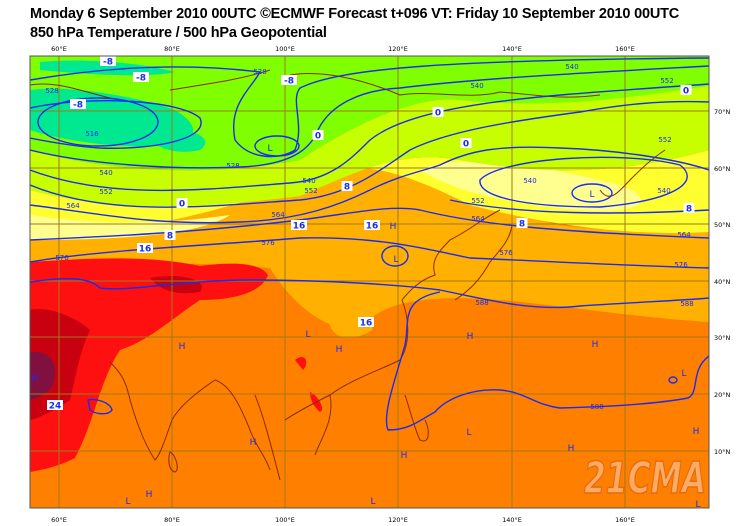  I want to click on lon-tick-label: 120°E, so click(398, 520).